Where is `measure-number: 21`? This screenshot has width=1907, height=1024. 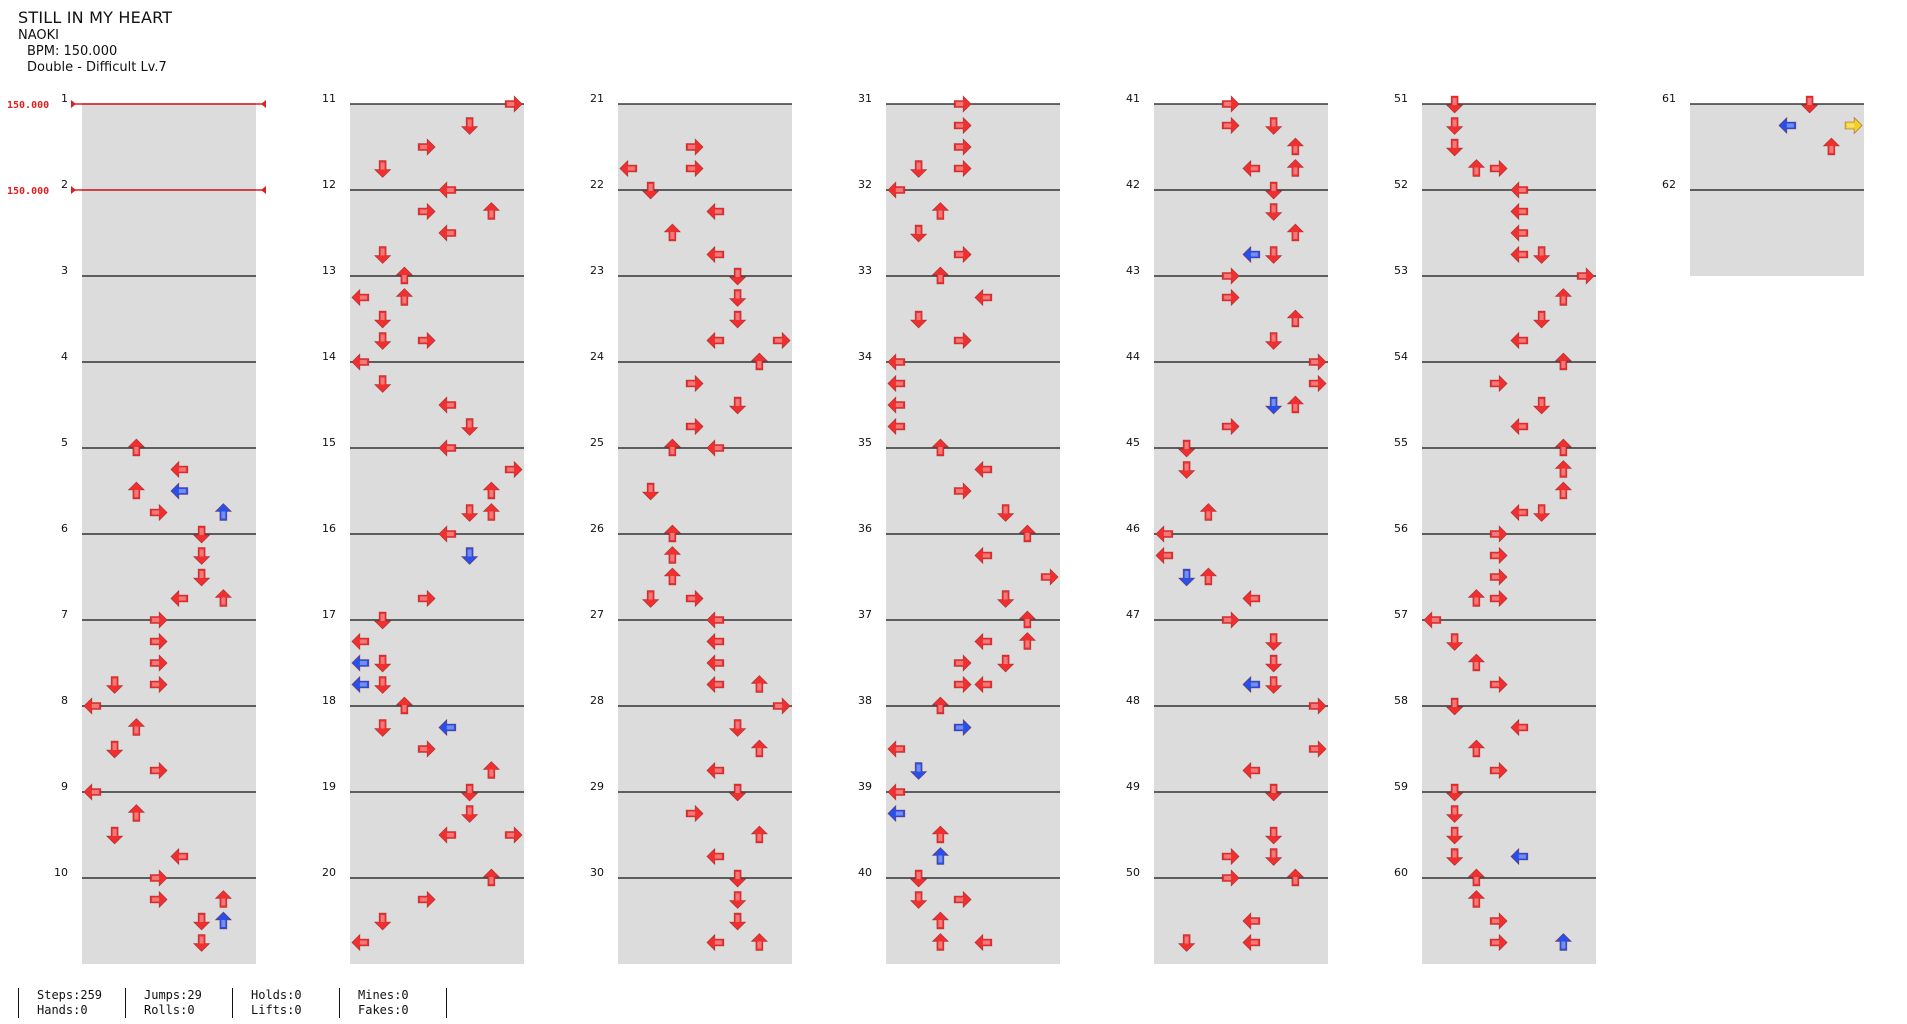 measure-number: 21 is located at coordinates (597, 98).